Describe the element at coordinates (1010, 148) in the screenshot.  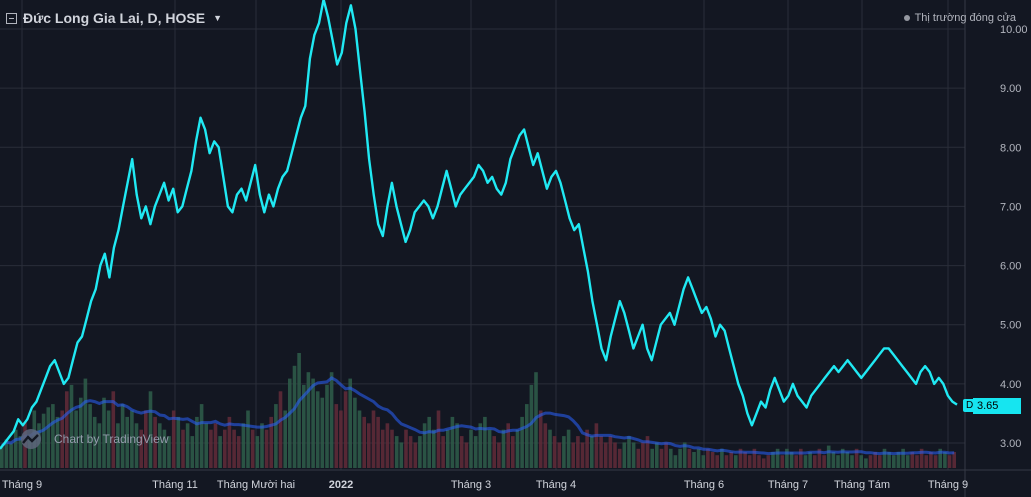
I see `y-tick-label: 8.00` at that location.